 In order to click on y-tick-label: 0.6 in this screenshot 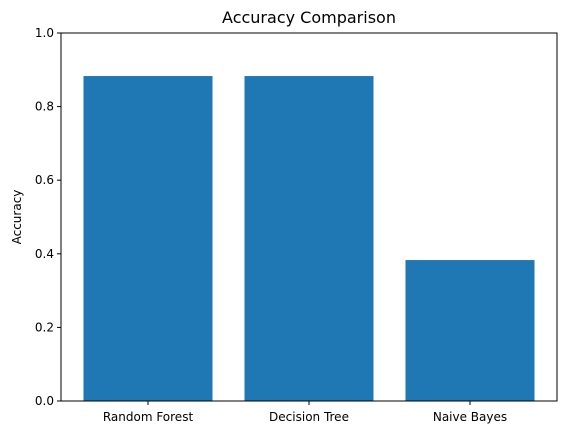, I will do `click(44, 180)`.